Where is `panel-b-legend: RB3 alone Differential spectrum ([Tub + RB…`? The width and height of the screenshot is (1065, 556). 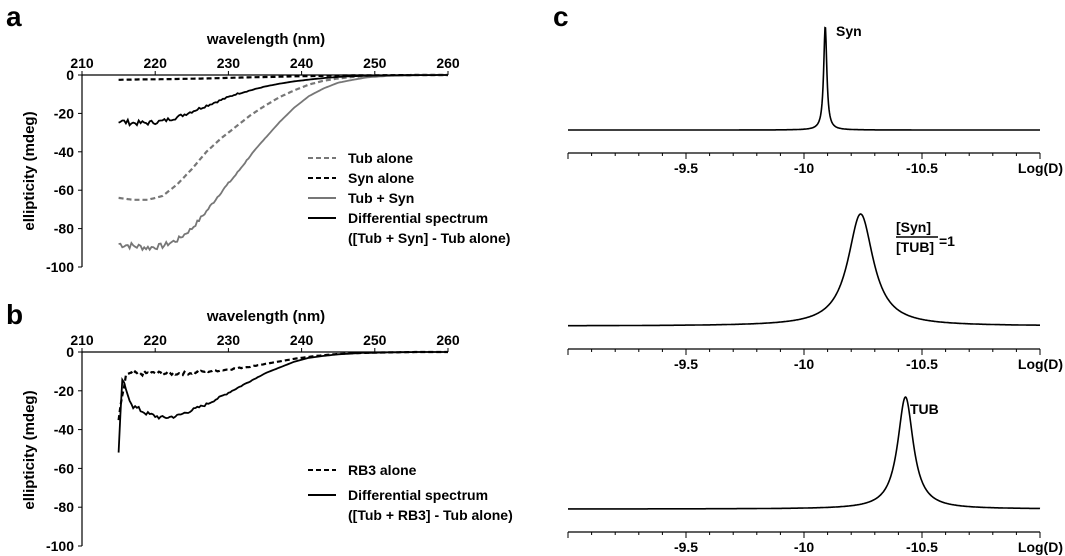
panel-b-legend: RB3 alone Differential spectrum ([Tub + RB… is located at coordinates (410, 492).